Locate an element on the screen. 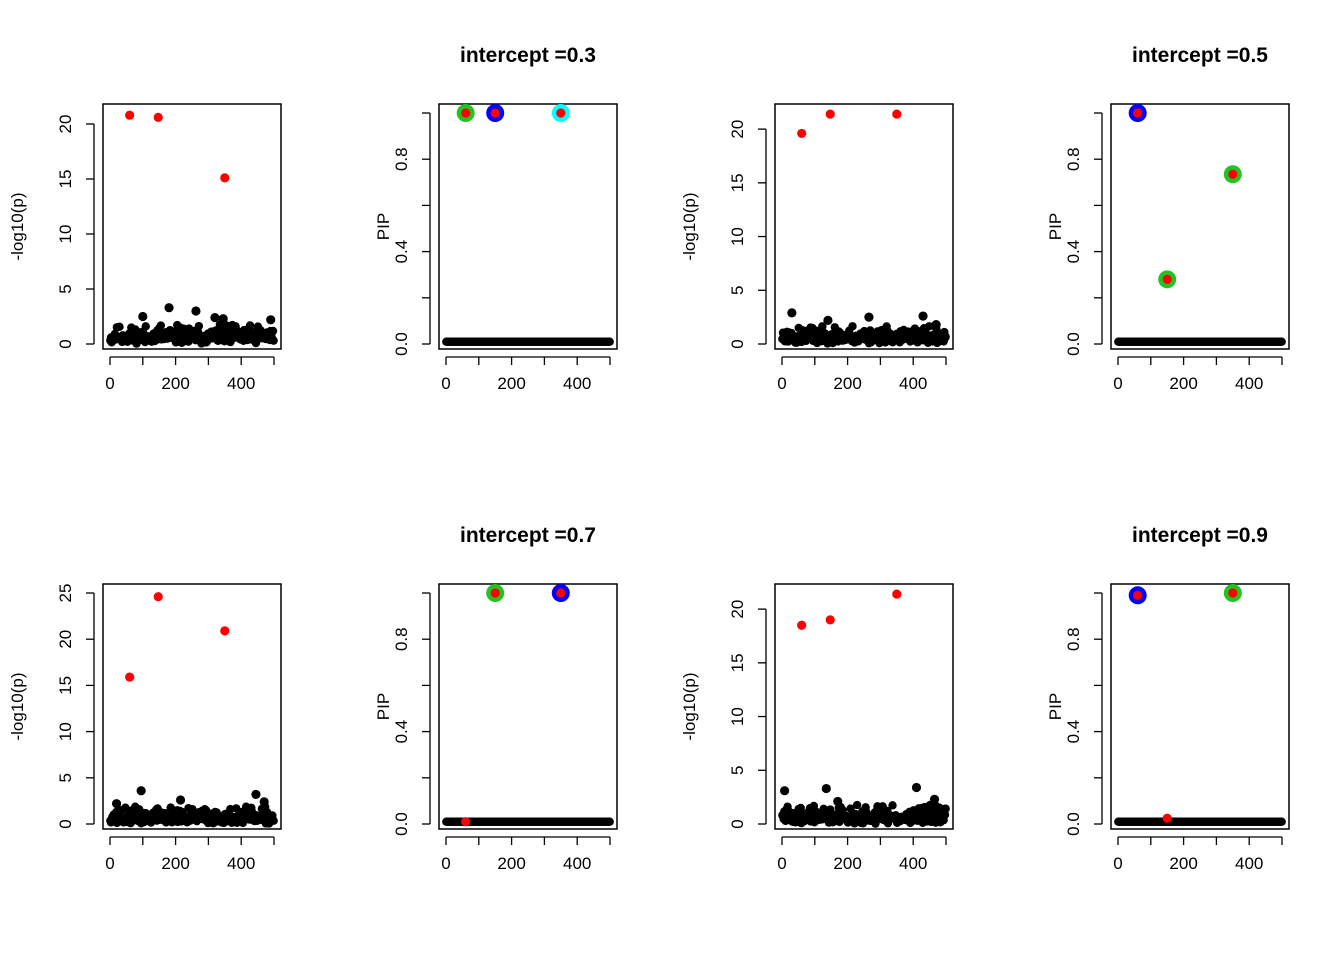 The image size is (1344, 960). panel-1: 0 200 400 0 5 10 15 20 -log10(p) is located at coordinates (145, 248).